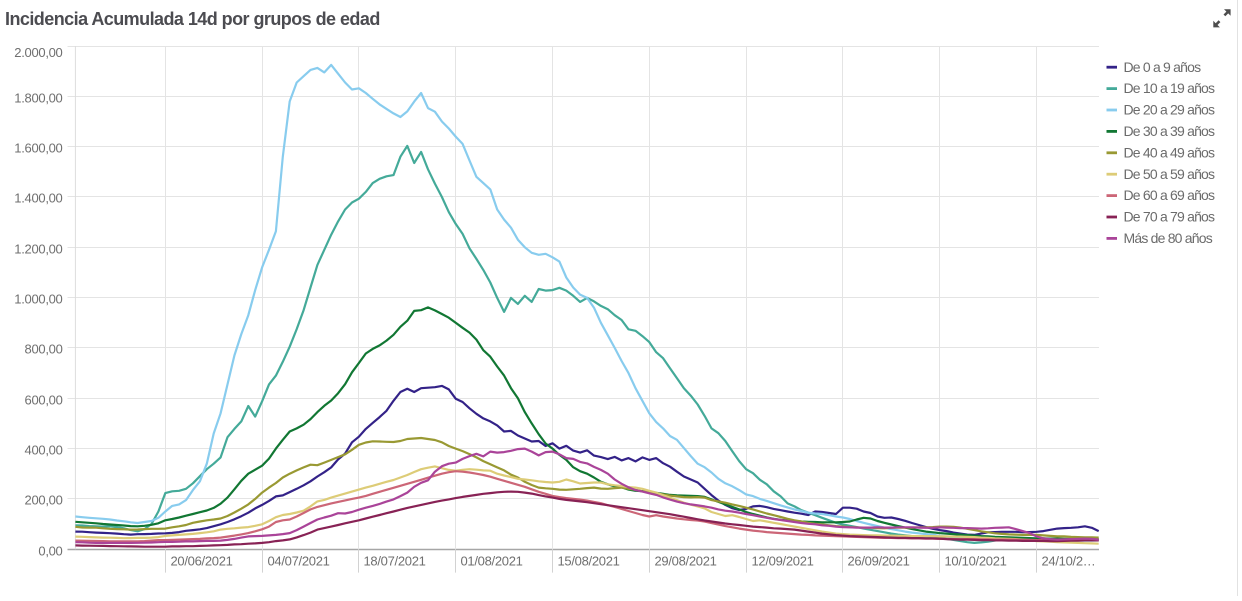  What do you see at coordinates (44, 500) in the screenshot?
I see `svg-text: 200,00` at bounding box center [44, 500].